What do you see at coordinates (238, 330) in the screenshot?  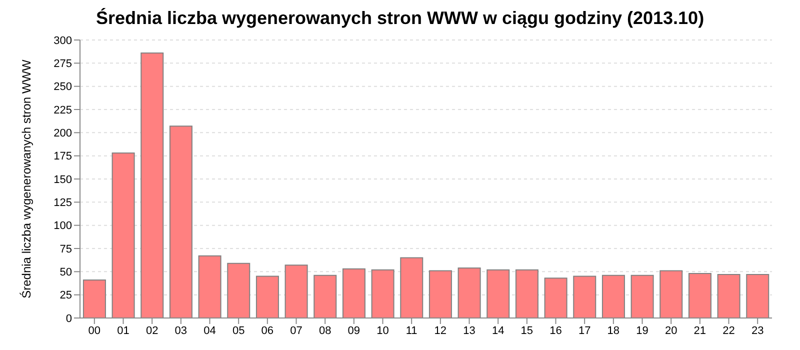 I see `x-tick-label: 05` at bounding box center [238, 330].